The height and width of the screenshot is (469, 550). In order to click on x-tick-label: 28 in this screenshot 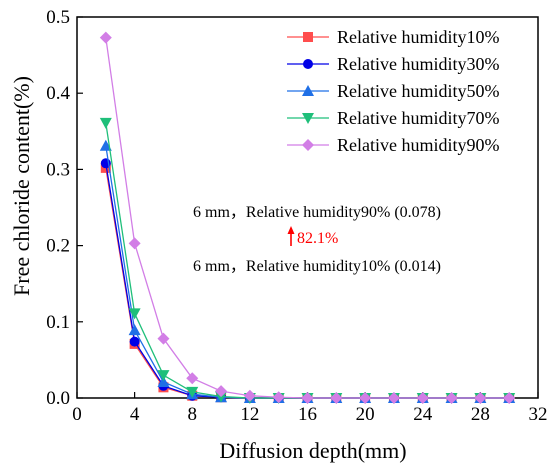, I will do `click(480, 414)`.